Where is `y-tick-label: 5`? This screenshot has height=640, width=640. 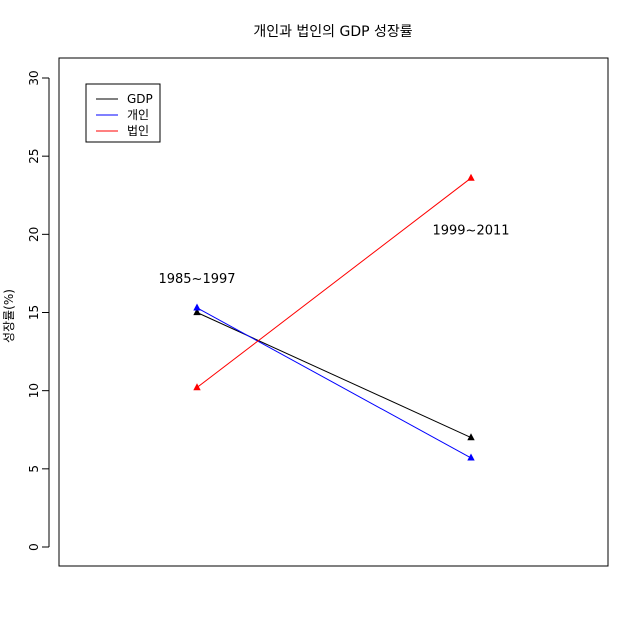 y-tick-label: 5 is located at coordinates (34, 469).